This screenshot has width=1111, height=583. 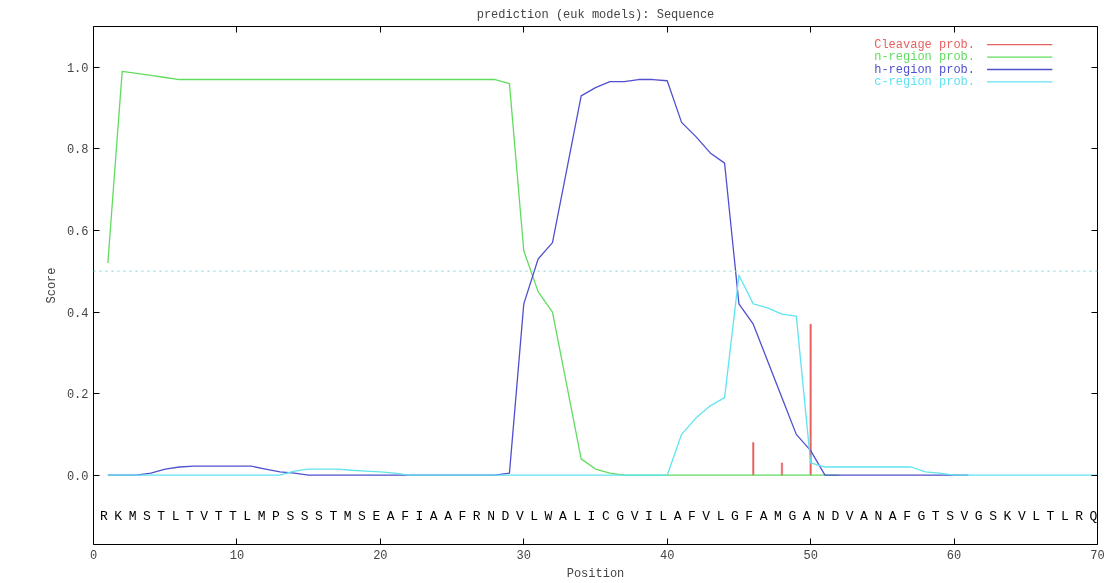 What do you see at coordinates (77, 68) in the screenshot?
I see `y-tick-label: 1.0` at bounding box center [77, 68].